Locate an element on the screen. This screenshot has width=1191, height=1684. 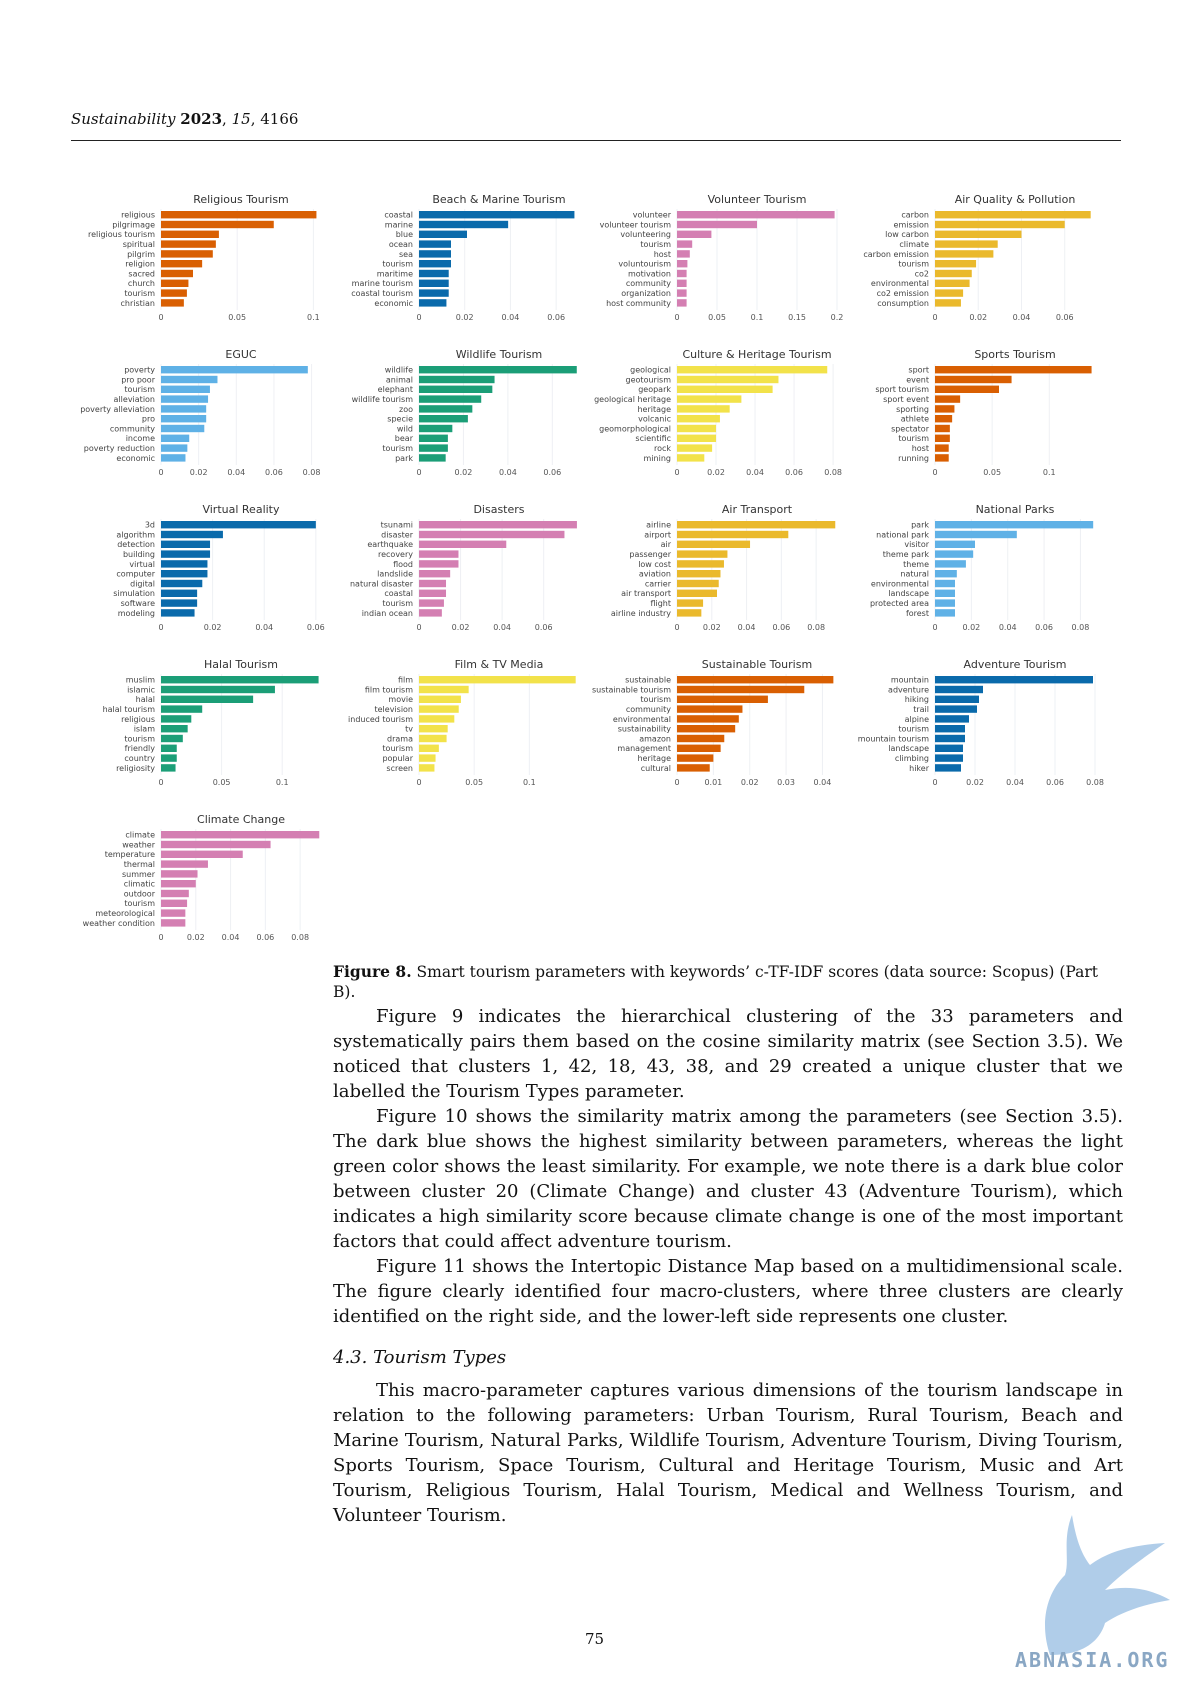
keyword-label: landscape is located at coordinates (908, 593).